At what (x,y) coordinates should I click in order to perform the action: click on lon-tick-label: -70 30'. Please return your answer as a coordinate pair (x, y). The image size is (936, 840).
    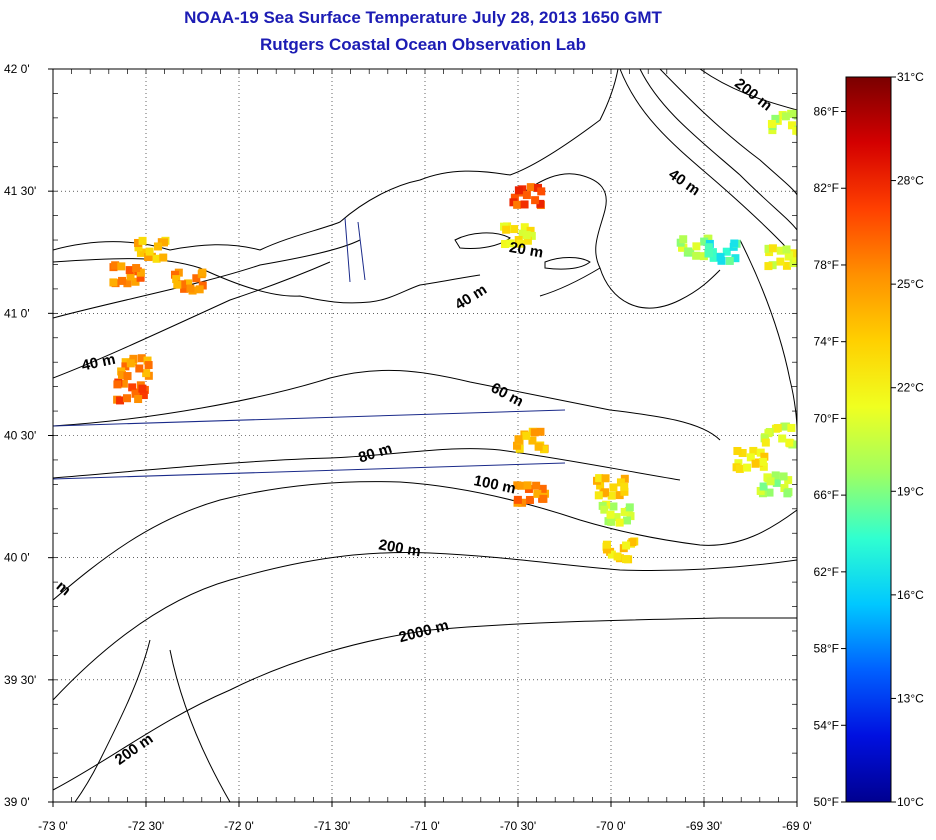
    Looking at the image, I should click on (518, 826).